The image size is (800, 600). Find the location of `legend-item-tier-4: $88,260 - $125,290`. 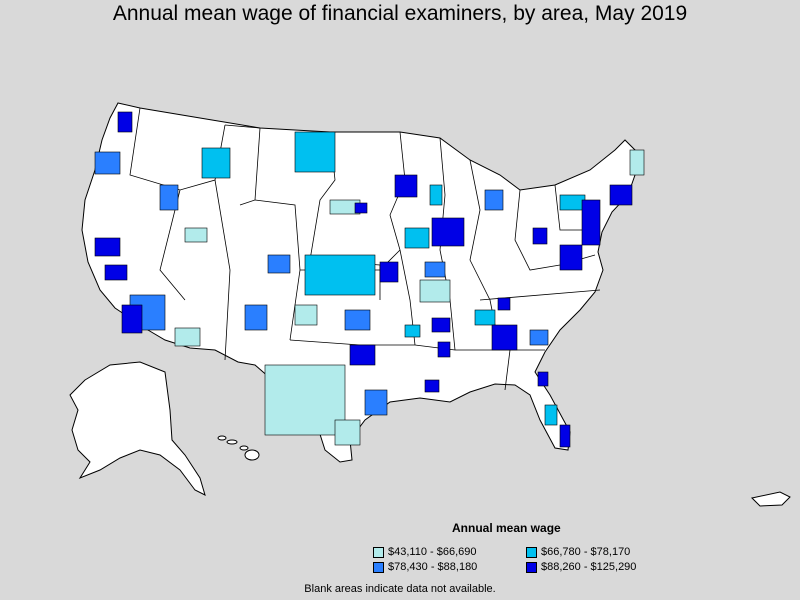

legend-item-tier-4: $88,260 - $125,290 is located at coordinates (581, 567).